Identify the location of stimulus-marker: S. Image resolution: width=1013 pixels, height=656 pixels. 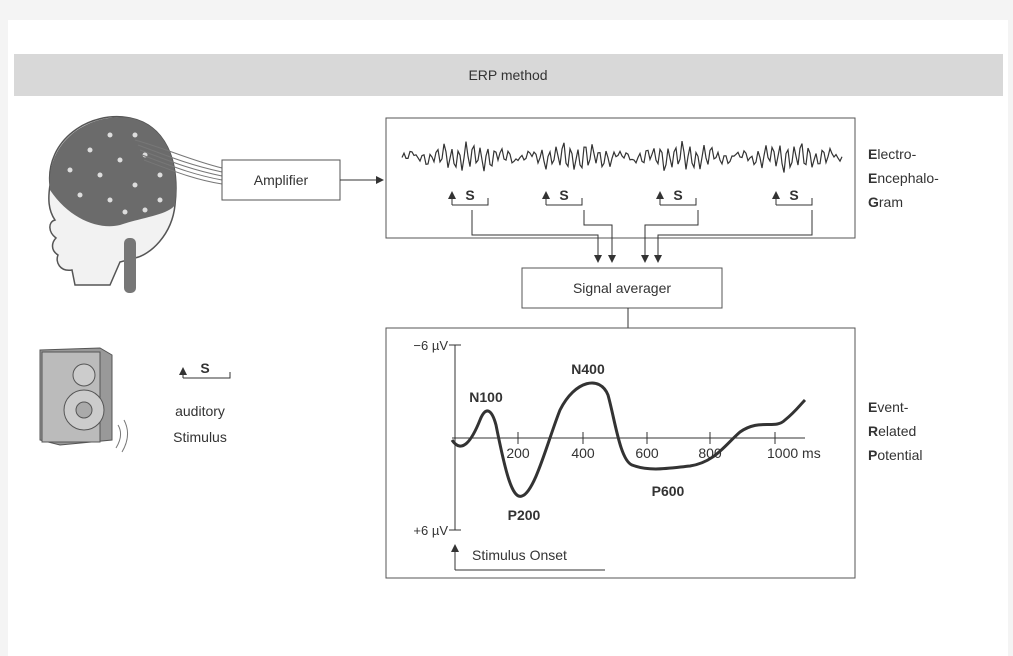
(205, 369).